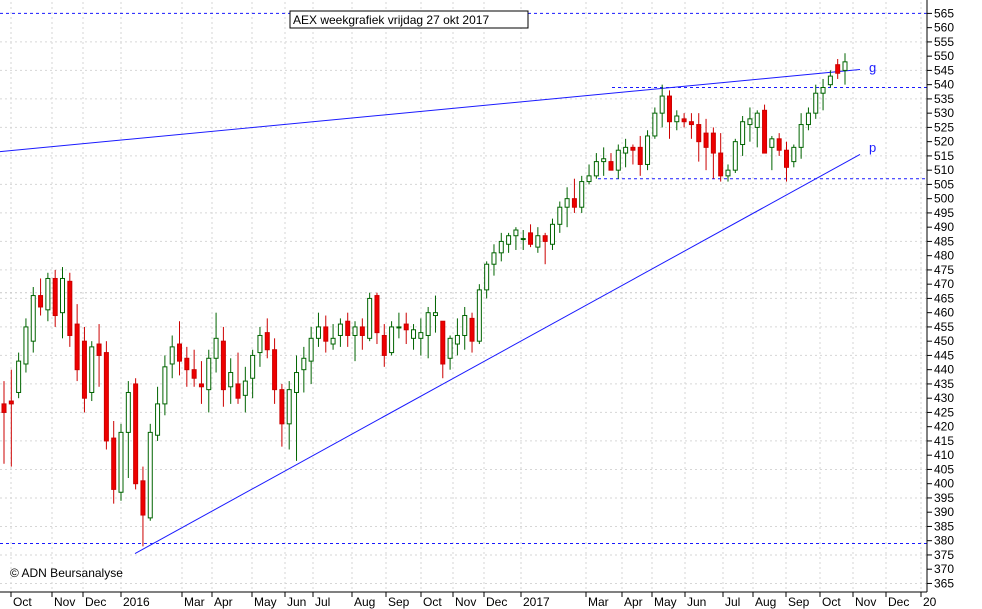 The width and height of the screenshot is (982, 609). What do you see at coordinates (391, 20) in the screenshot?
I see `chart-title: AEX weekgrafiek vrijdag 27 okt 2017` at bounding box center [391, 20].